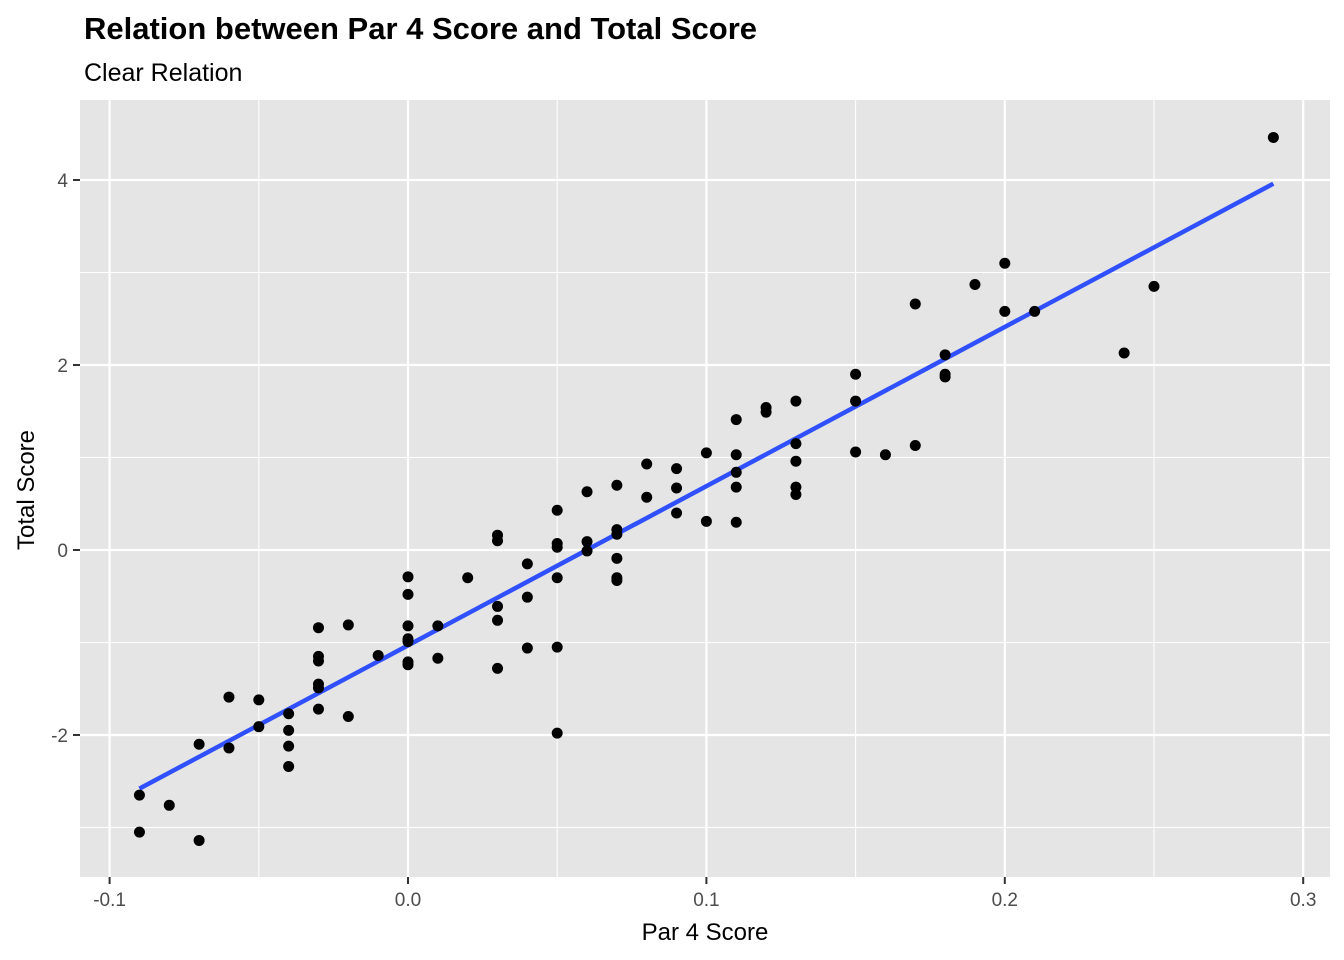  I want to click on y-tick-label: 4, so click(62, 181).